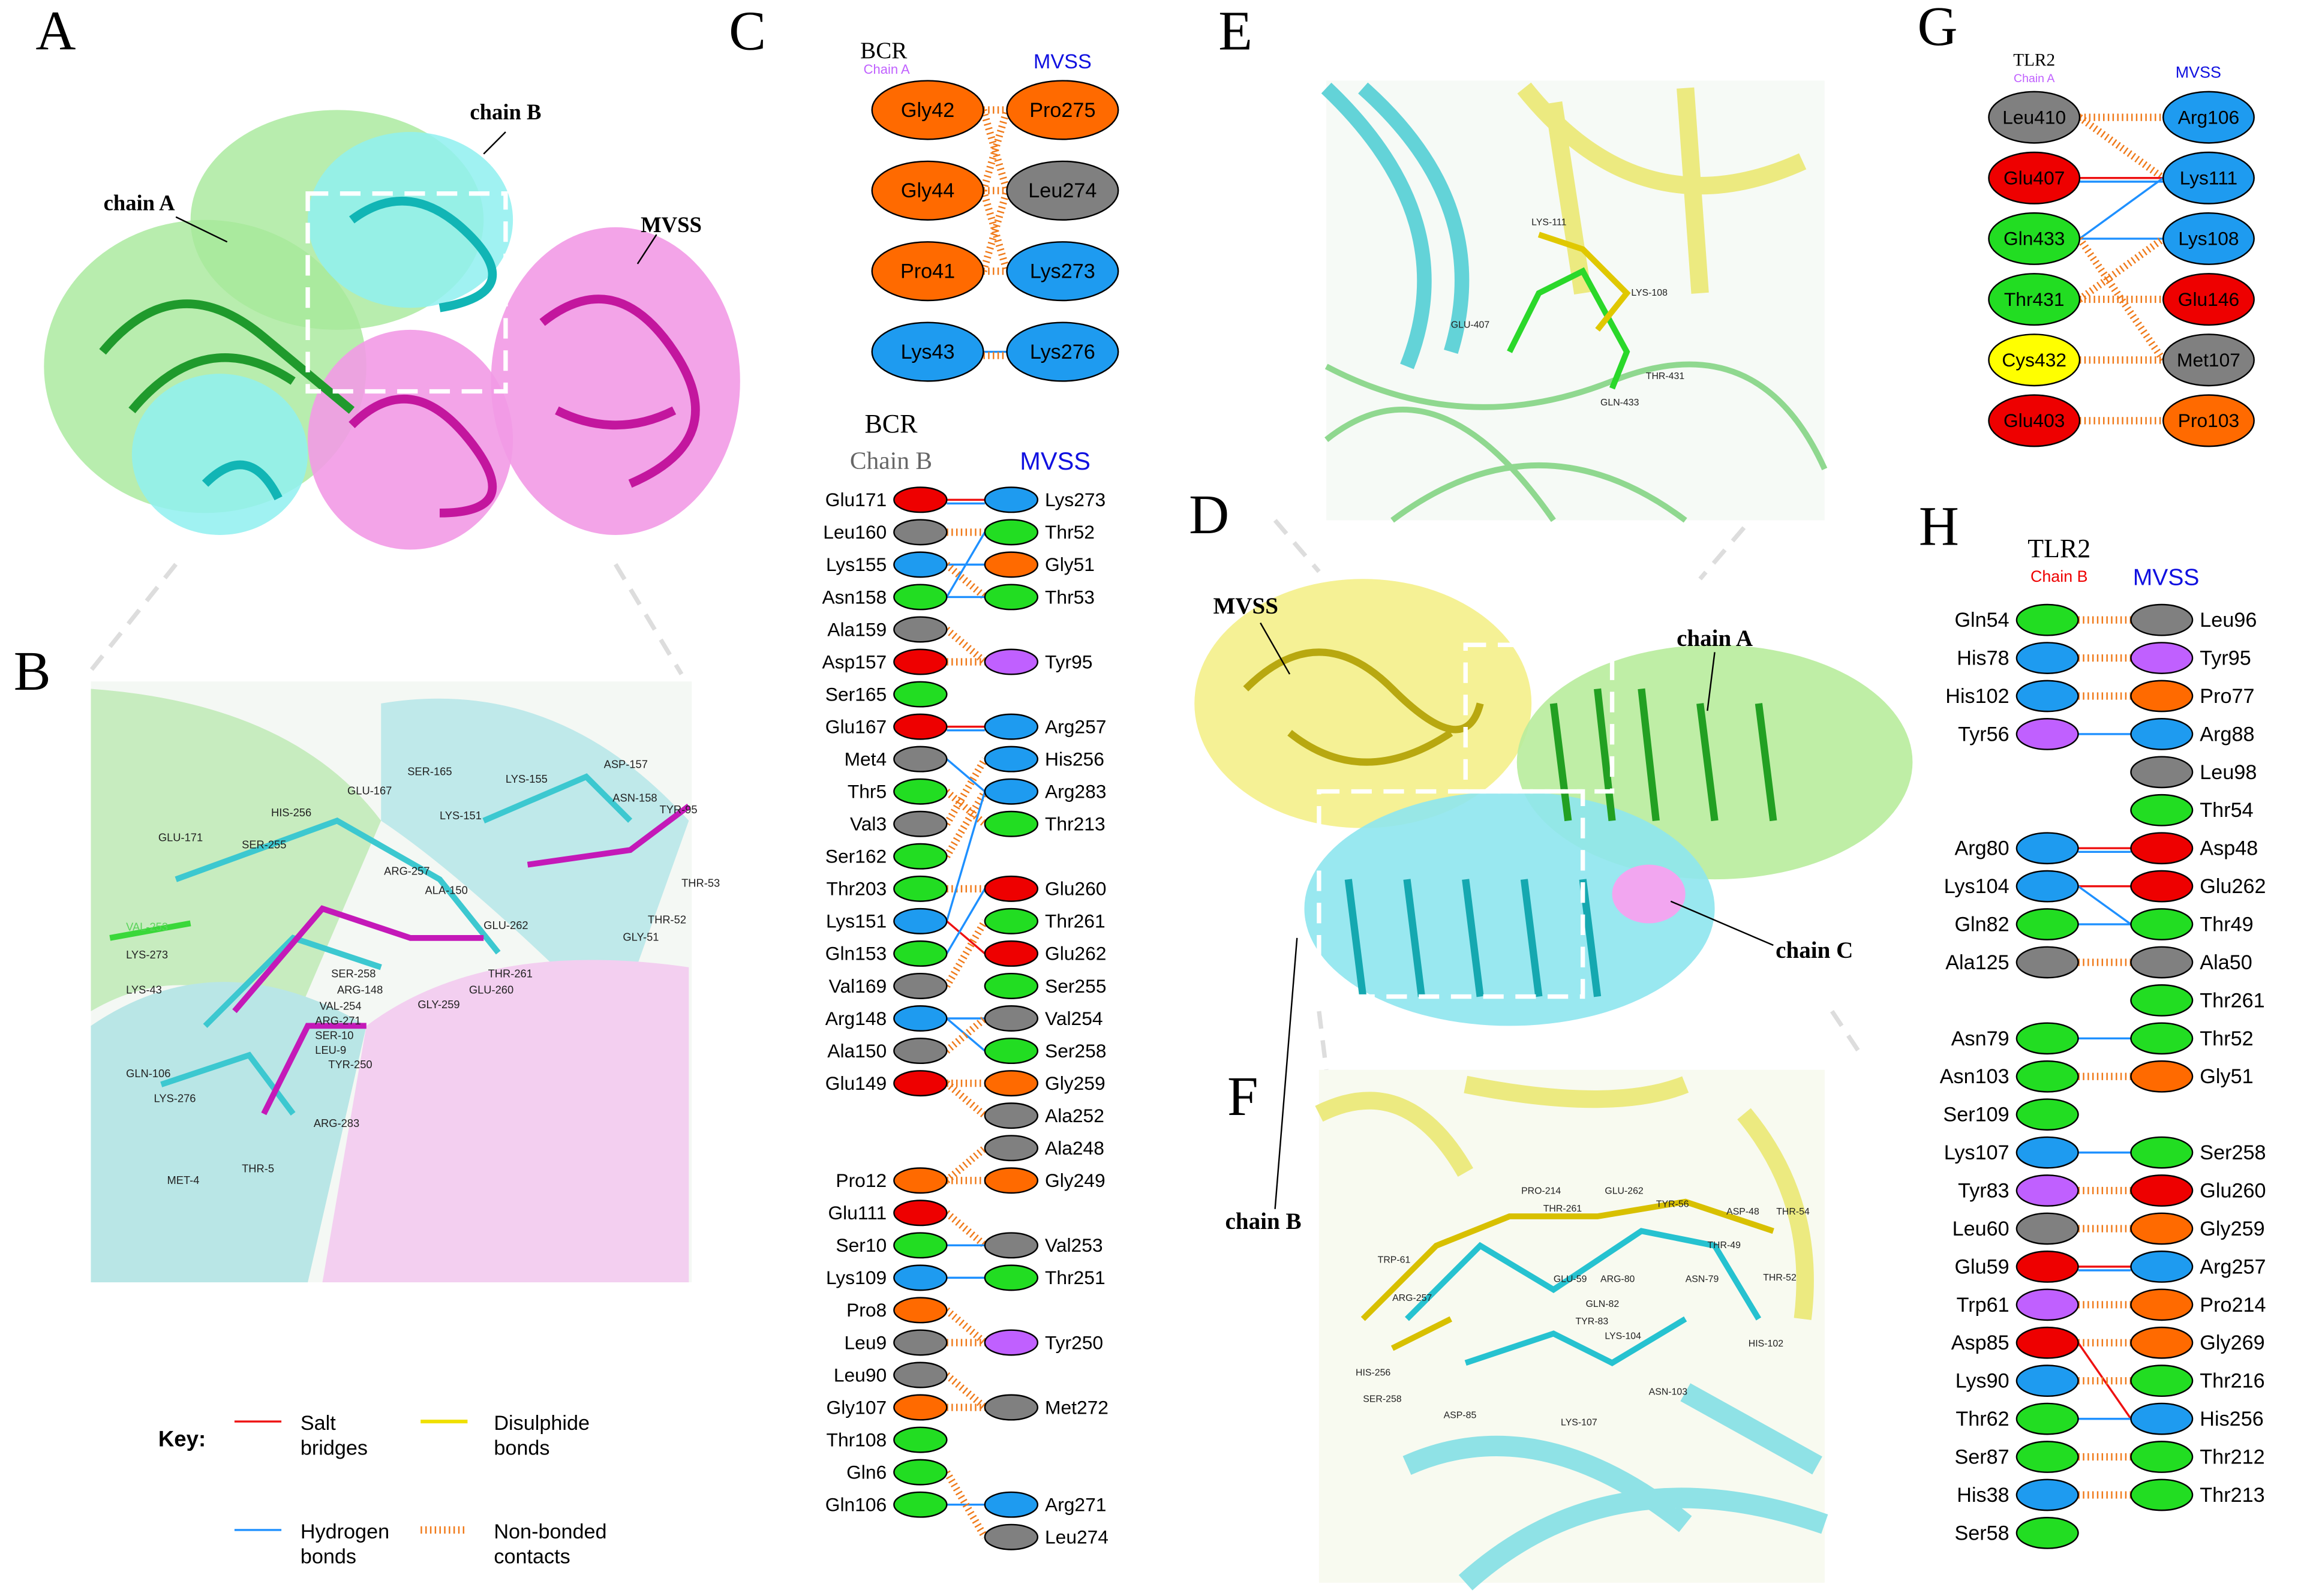 This screenshot has height=1596, width=2298. I want to click on residue-name: Lys273, so click(1062, 271).